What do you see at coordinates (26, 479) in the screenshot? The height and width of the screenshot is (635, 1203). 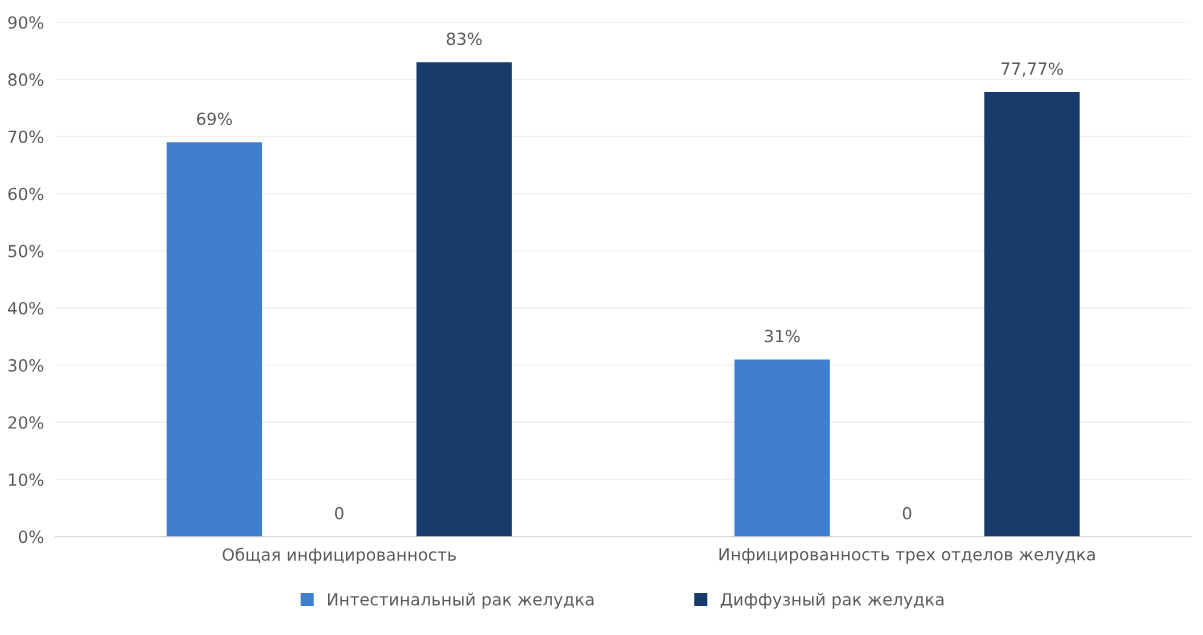 I see `y-tick-label: 10%` at bounding box center [26, 479].